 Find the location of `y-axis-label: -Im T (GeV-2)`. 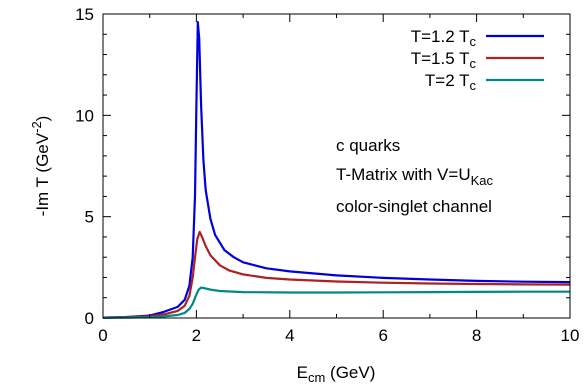

y-axis-label: -Im T (GeV-2) is located at coordinates (40, 166).